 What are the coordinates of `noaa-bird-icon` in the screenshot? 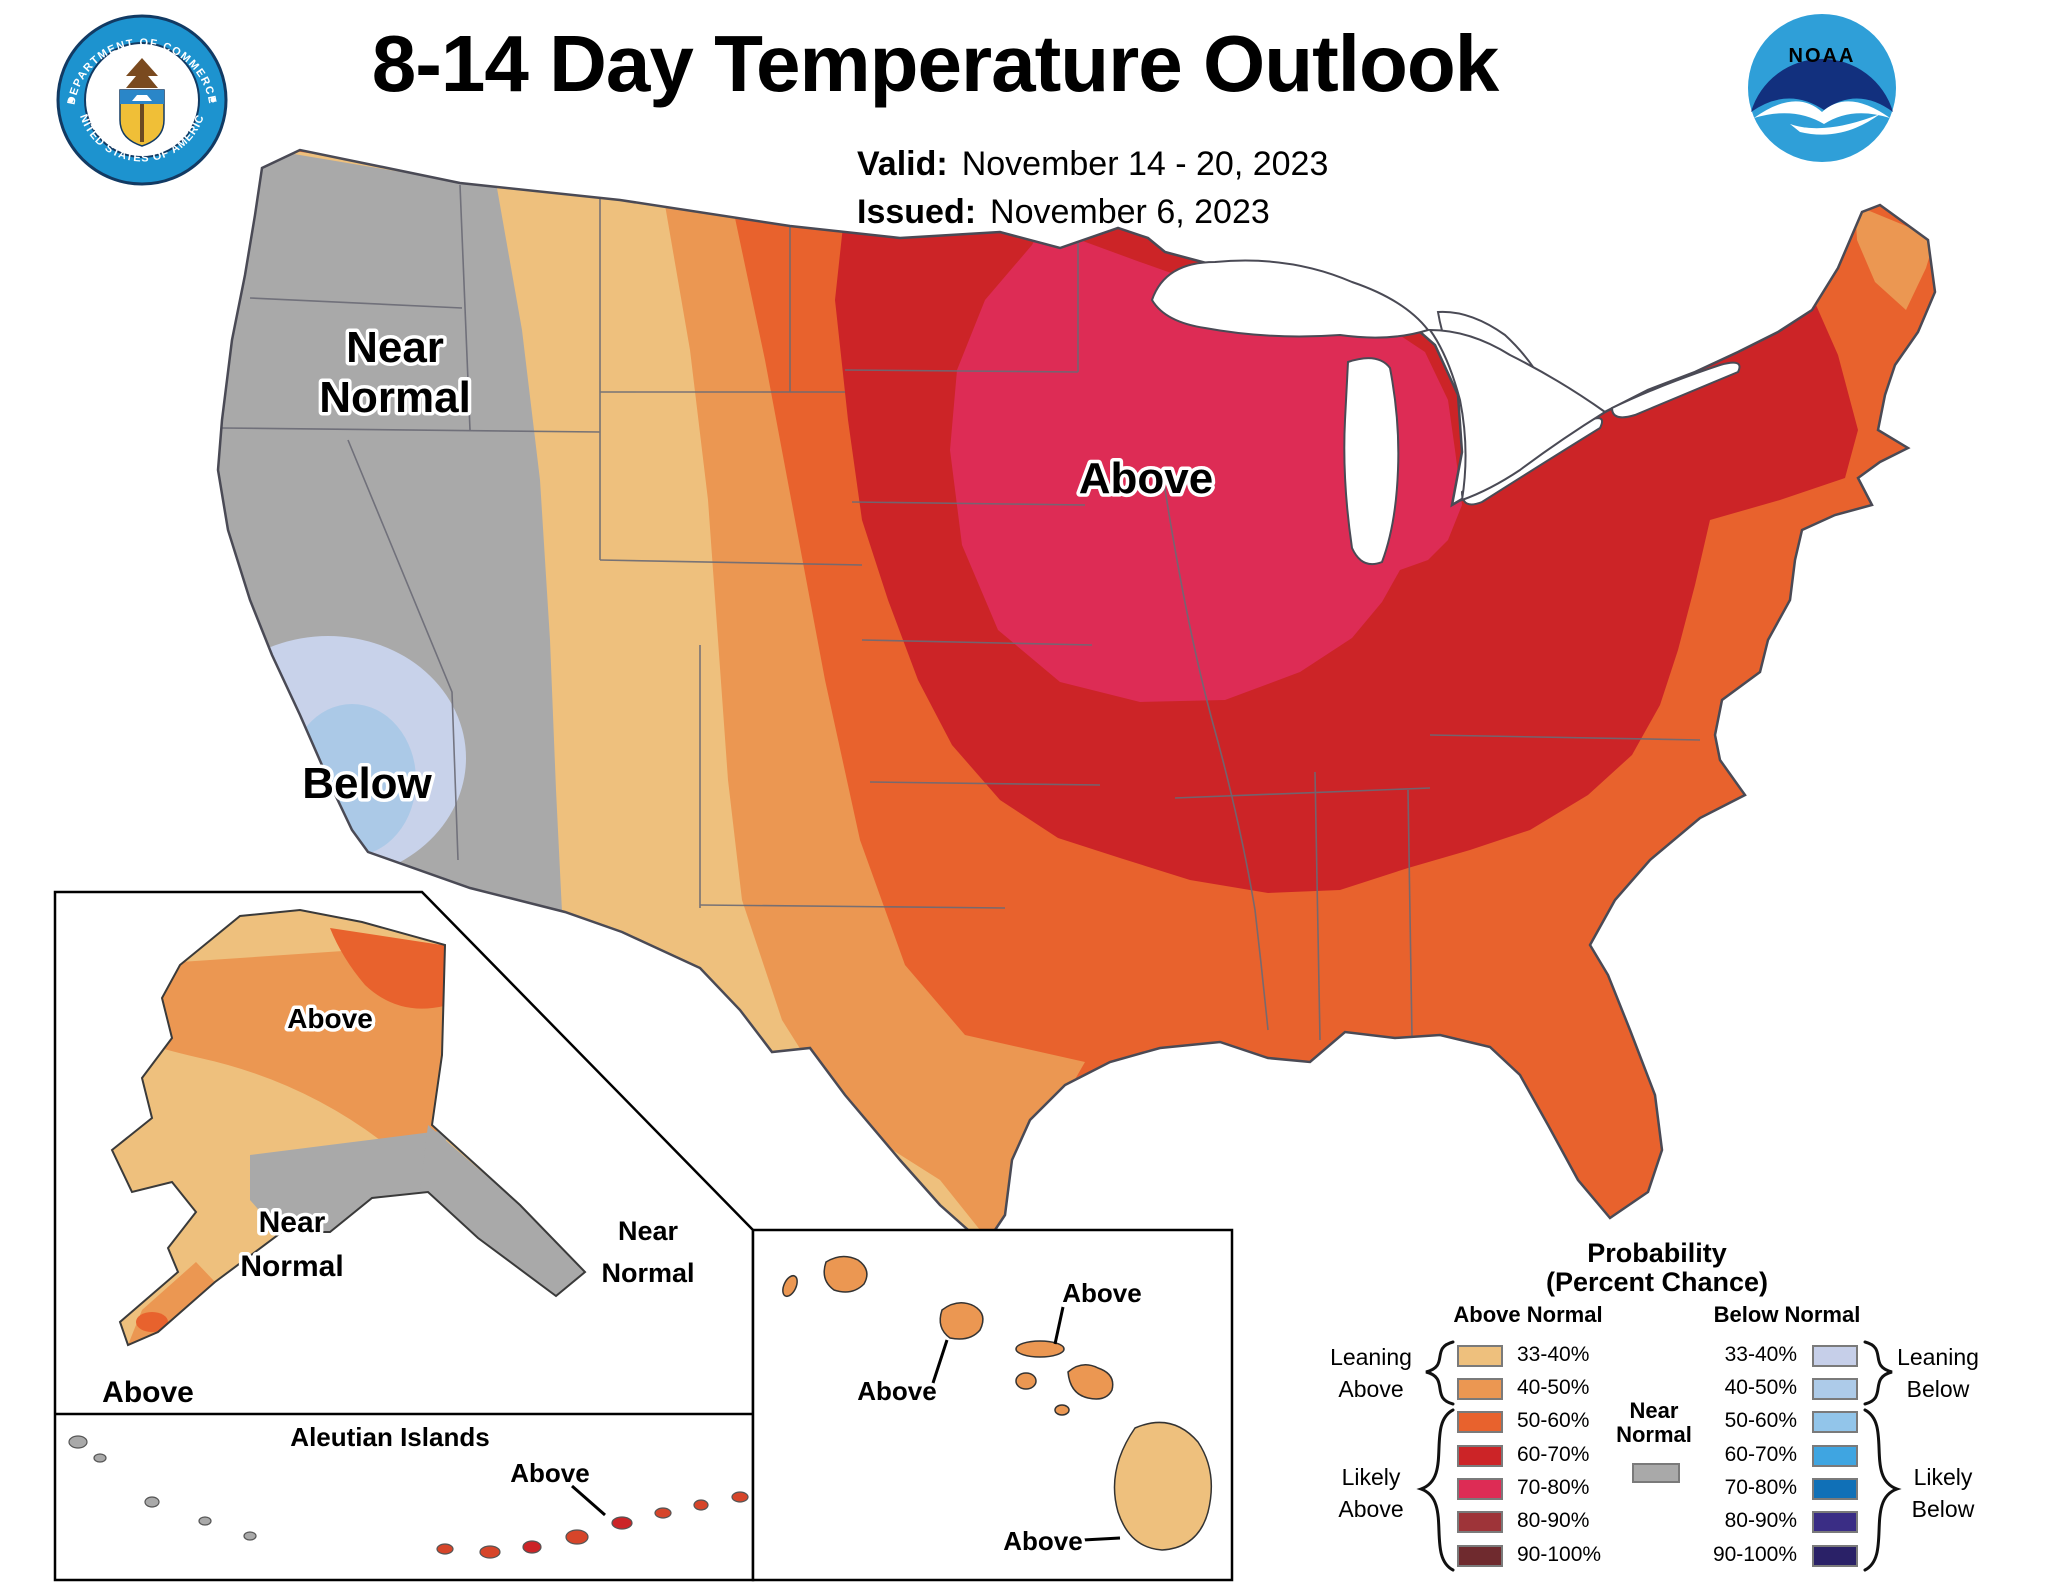 It's located at (1822, 112).